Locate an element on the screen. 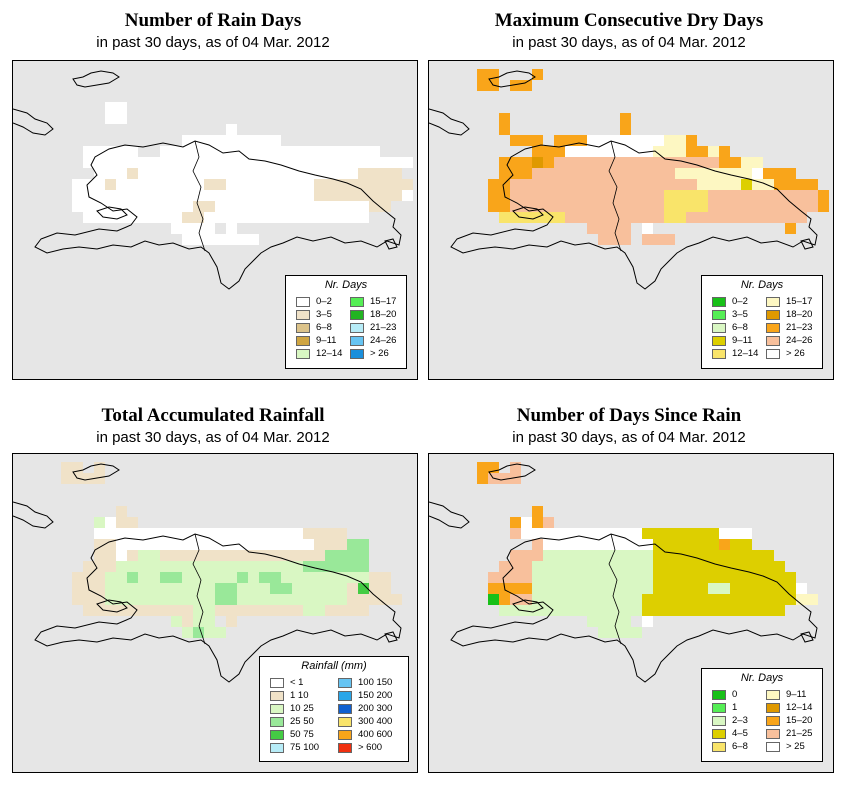  country-border is located at coordinates (199, 196).